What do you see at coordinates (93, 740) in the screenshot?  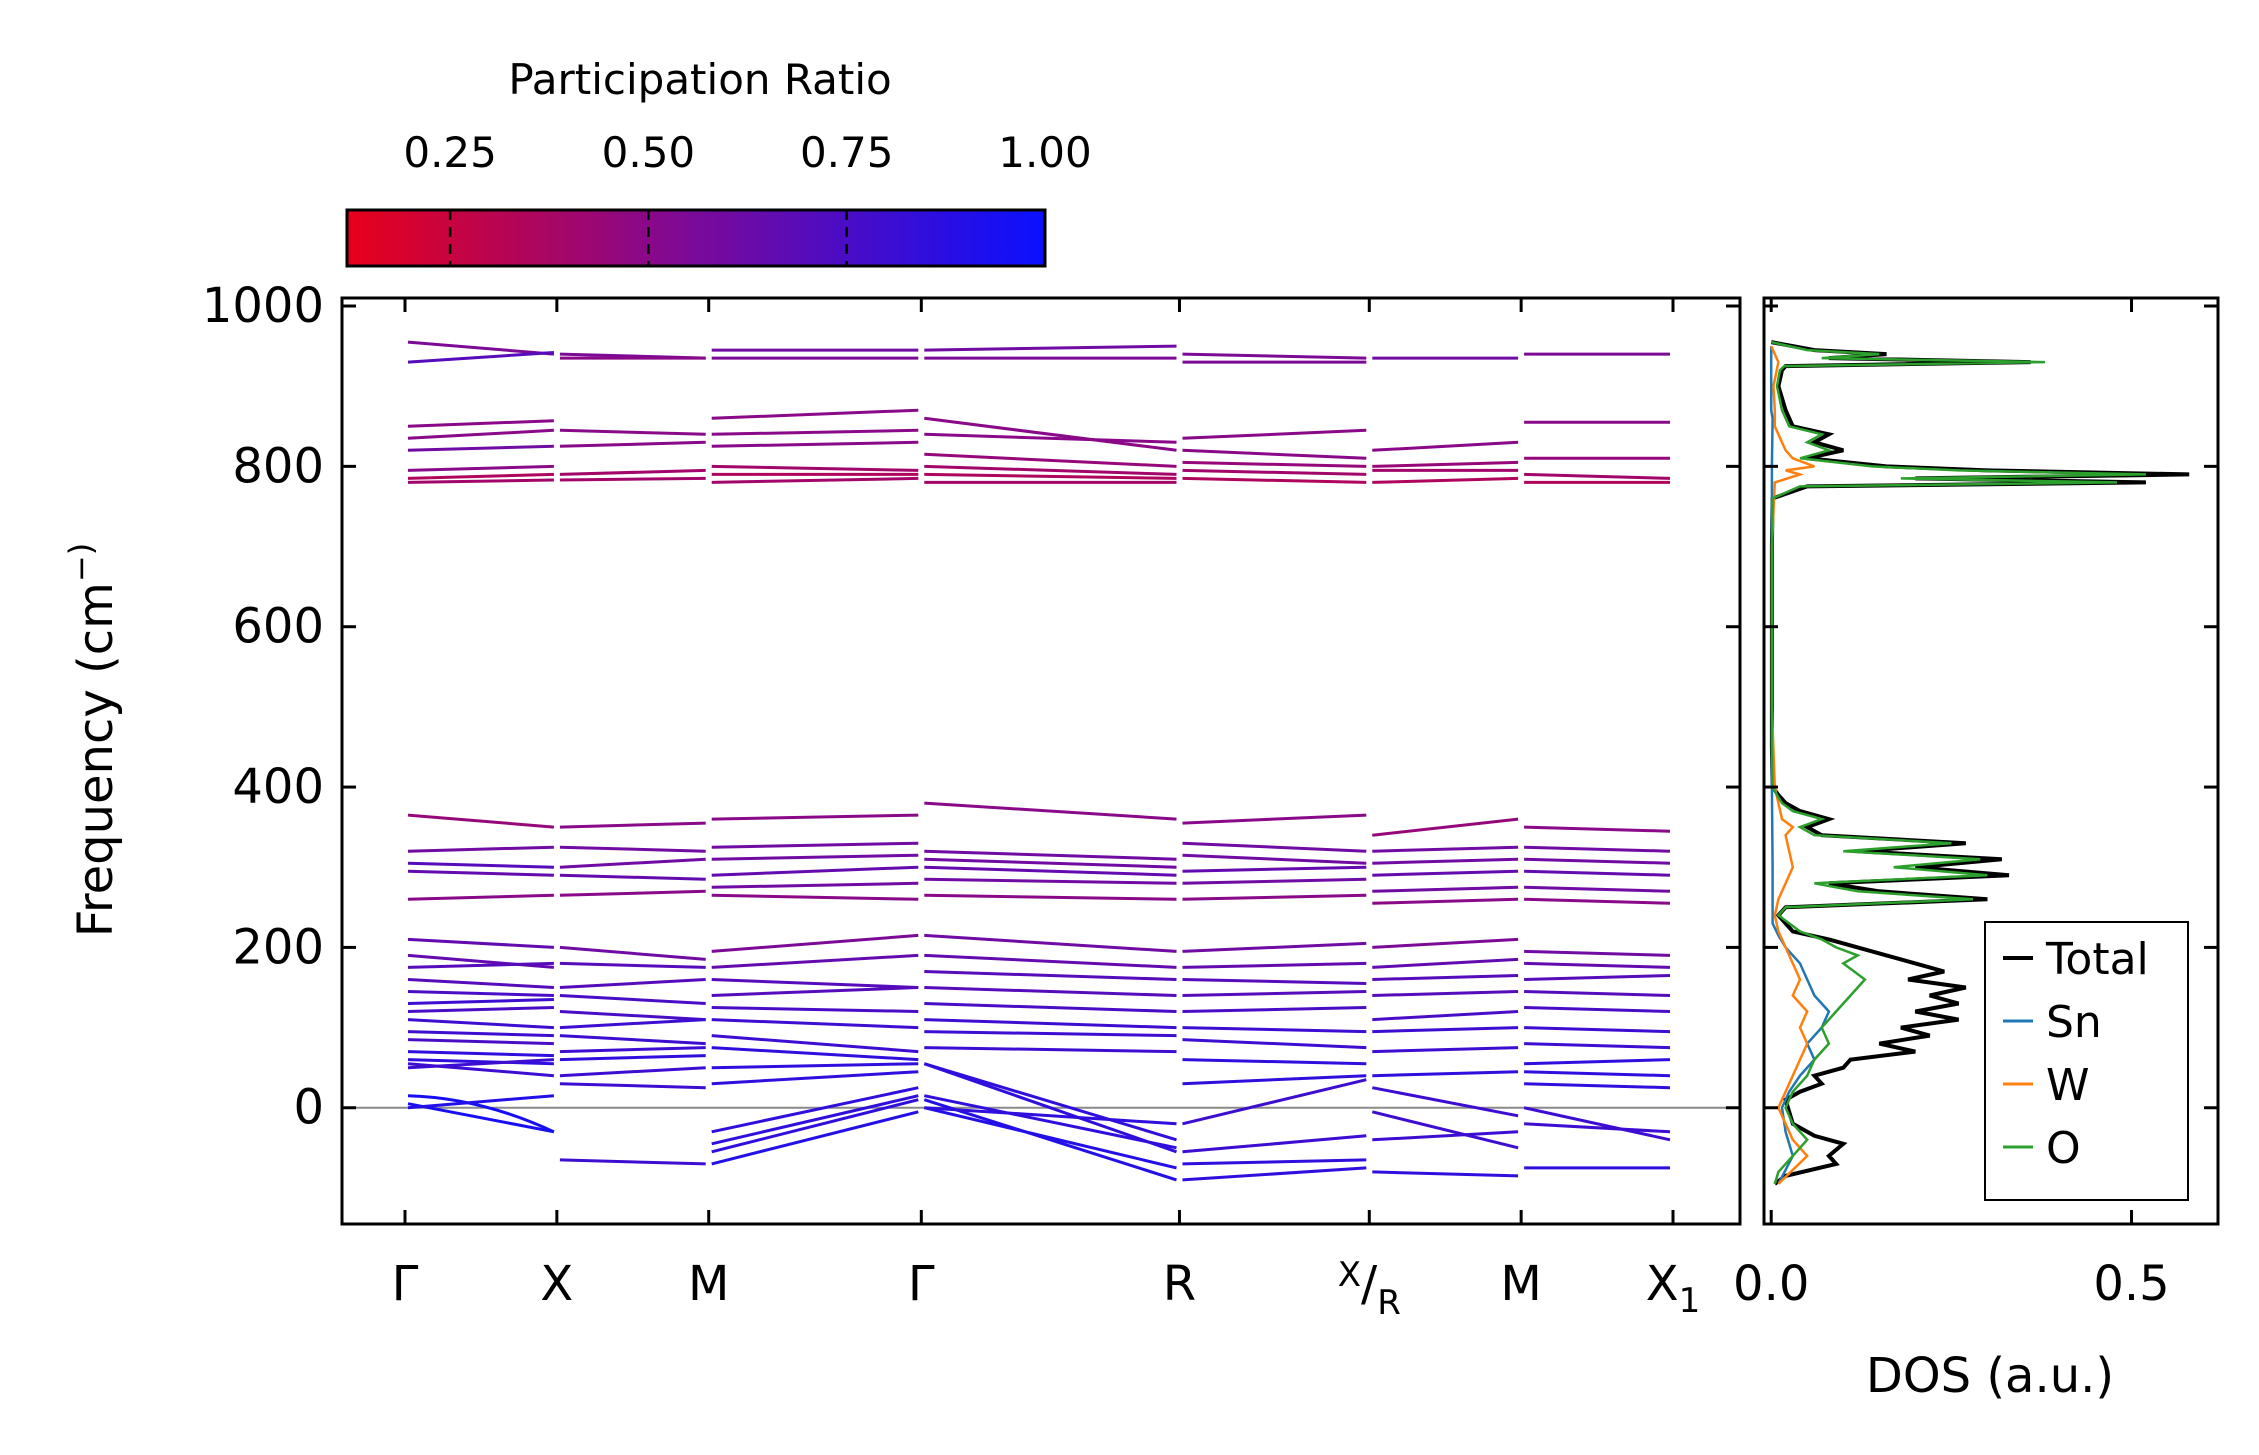 I see `y-axis-label: Frequency (cm−)` at bounding box center [93, 740].